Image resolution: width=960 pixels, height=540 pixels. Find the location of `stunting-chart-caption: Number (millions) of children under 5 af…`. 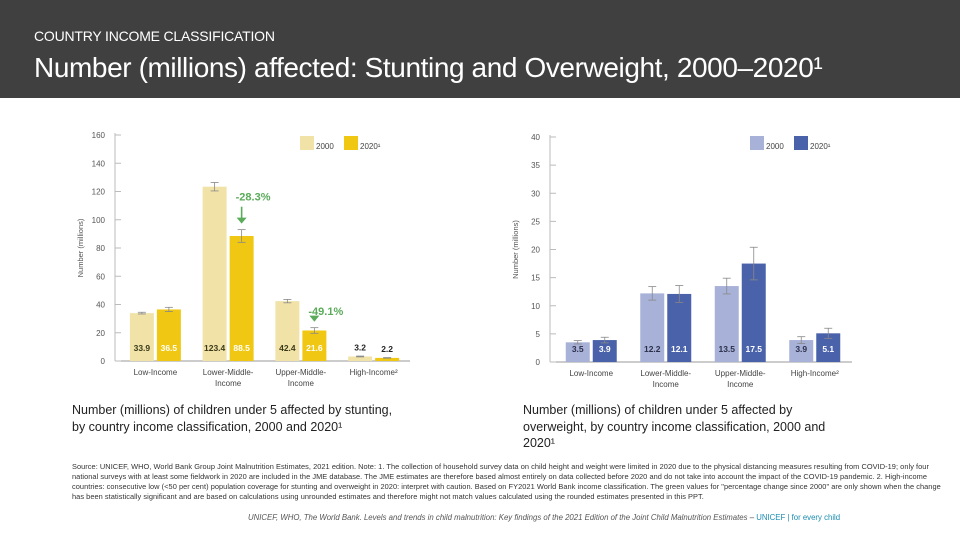

stunting-chart-caption: Number (millions) of children under 5 af… is located at coordinates (232, 418).